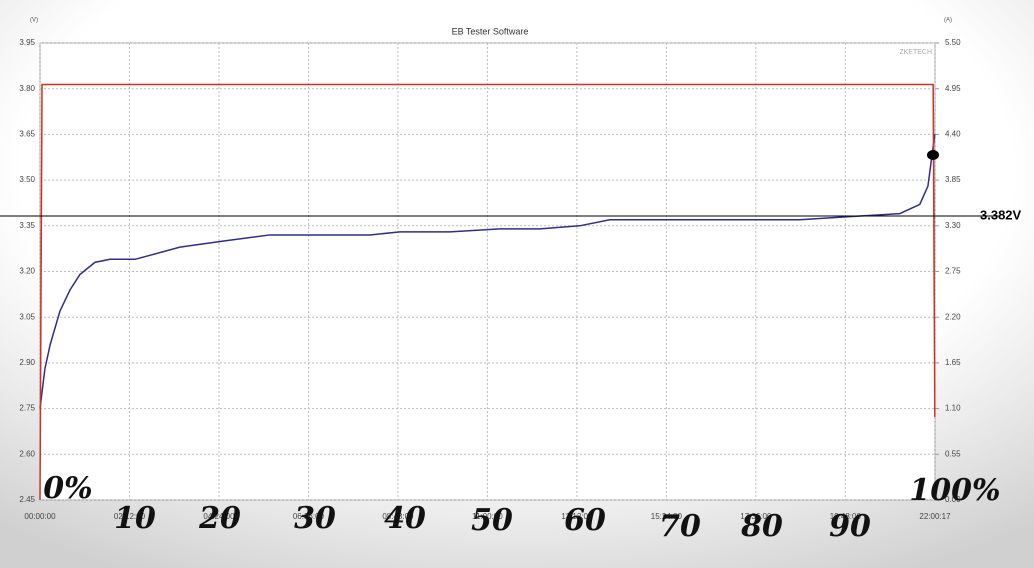 This screenshot has height=568, width=1034. Describe the element at coordinates (953, 362) in the screenshot. I see `y2-tick-label: 1.65` at that location.